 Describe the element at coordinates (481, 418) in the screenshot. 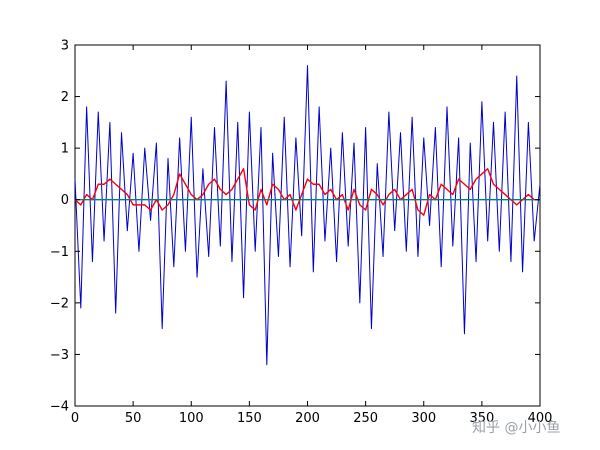

I see `x-tick-label: 350` at that location.